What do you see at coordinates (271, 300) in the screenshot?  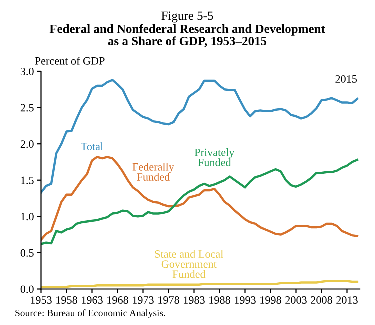 I see `x-tick-label: 1998` at bounding box center [271, 300].